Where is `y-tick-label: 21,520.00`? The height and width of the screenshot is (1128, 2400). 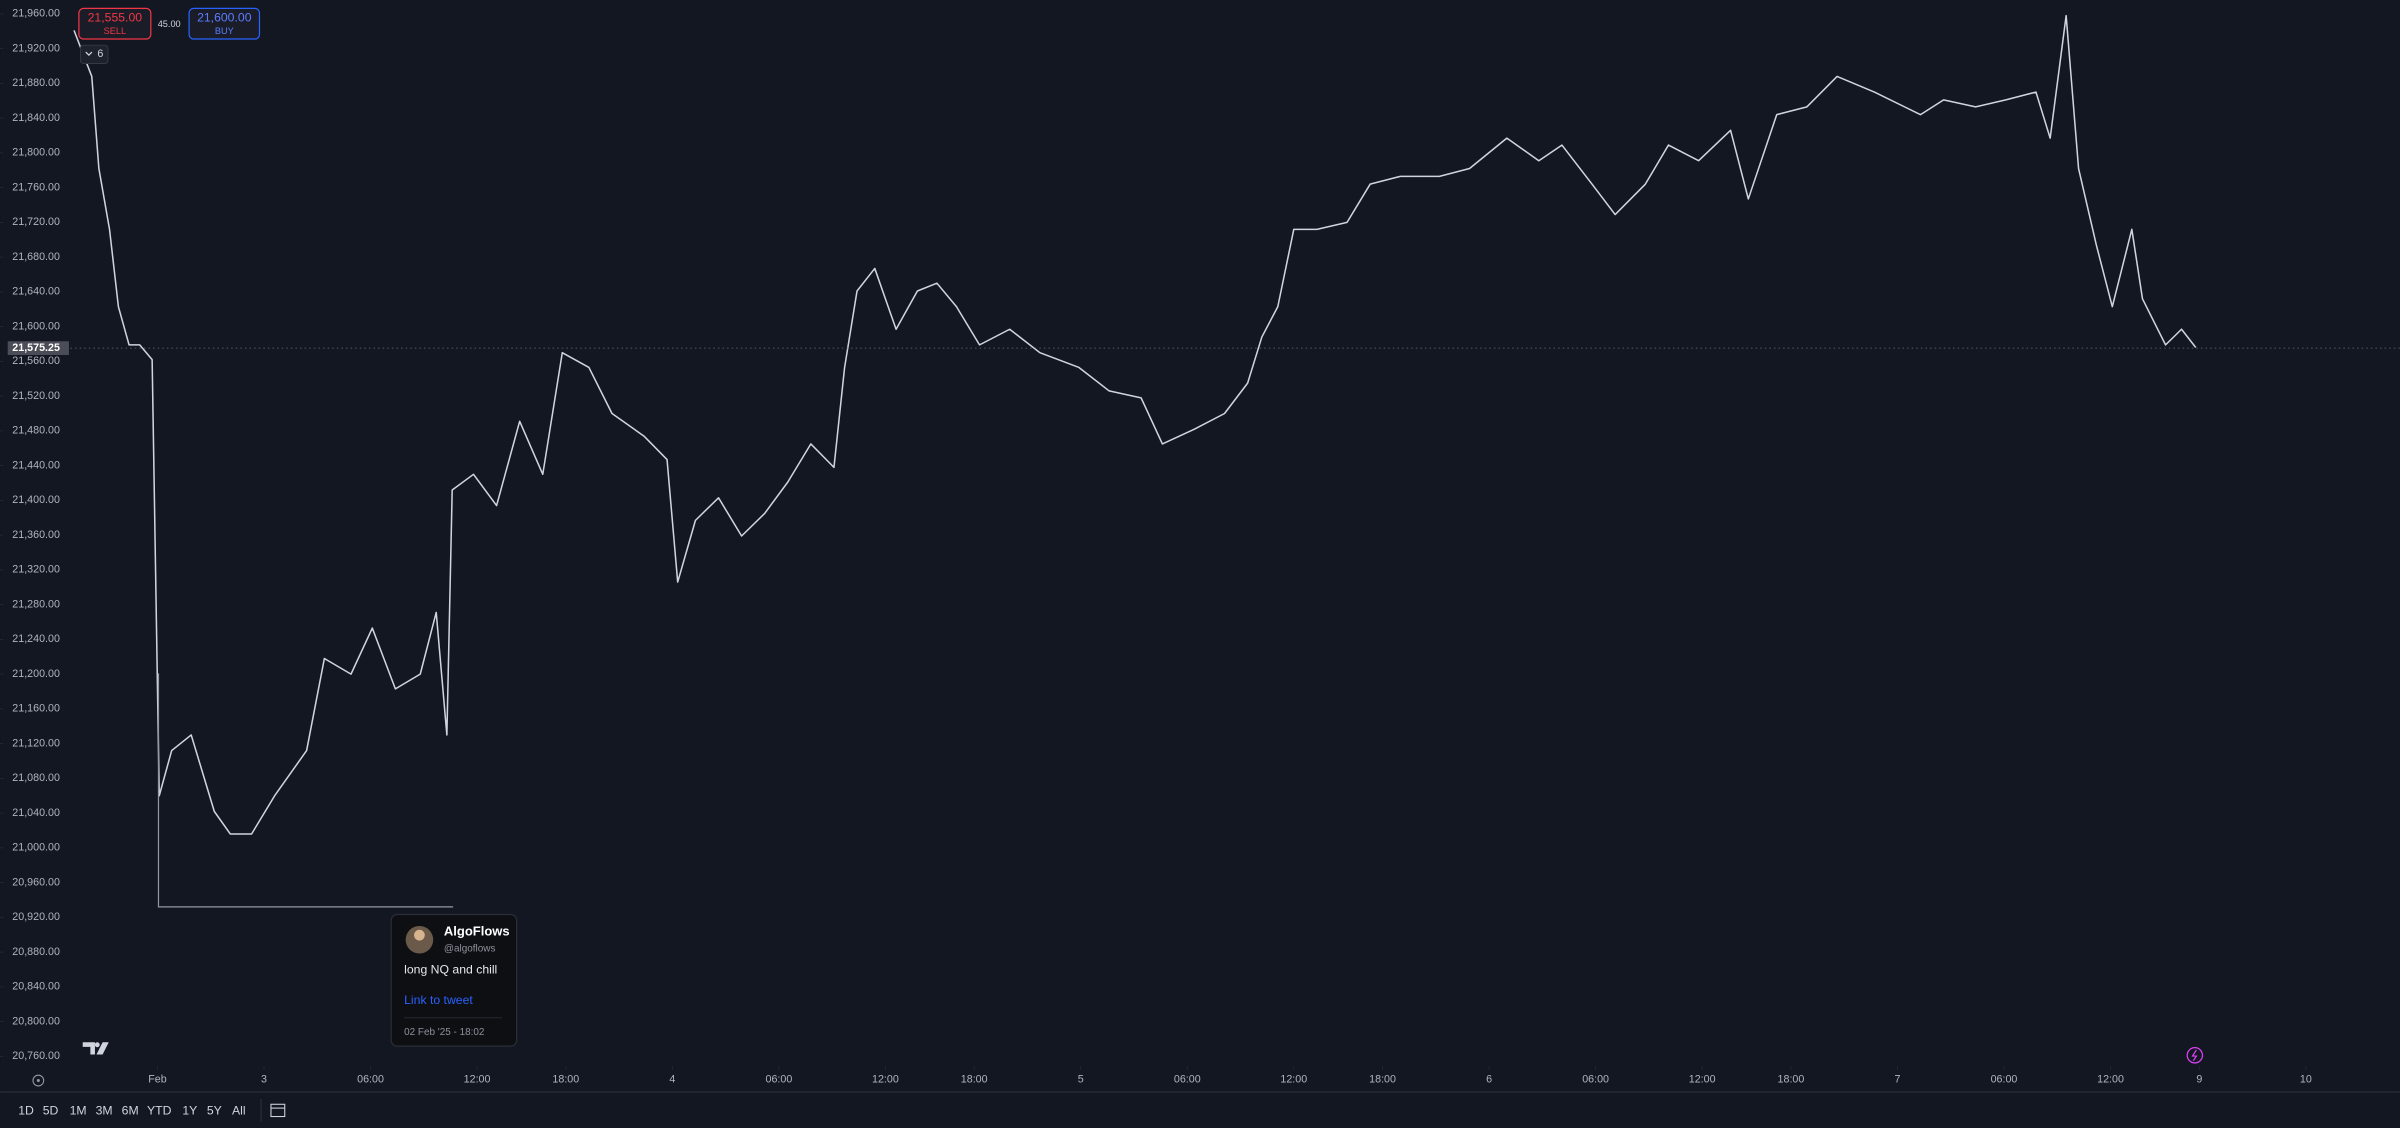
y-tick-label: 21,520.00 is located at coordinates (36, 396).